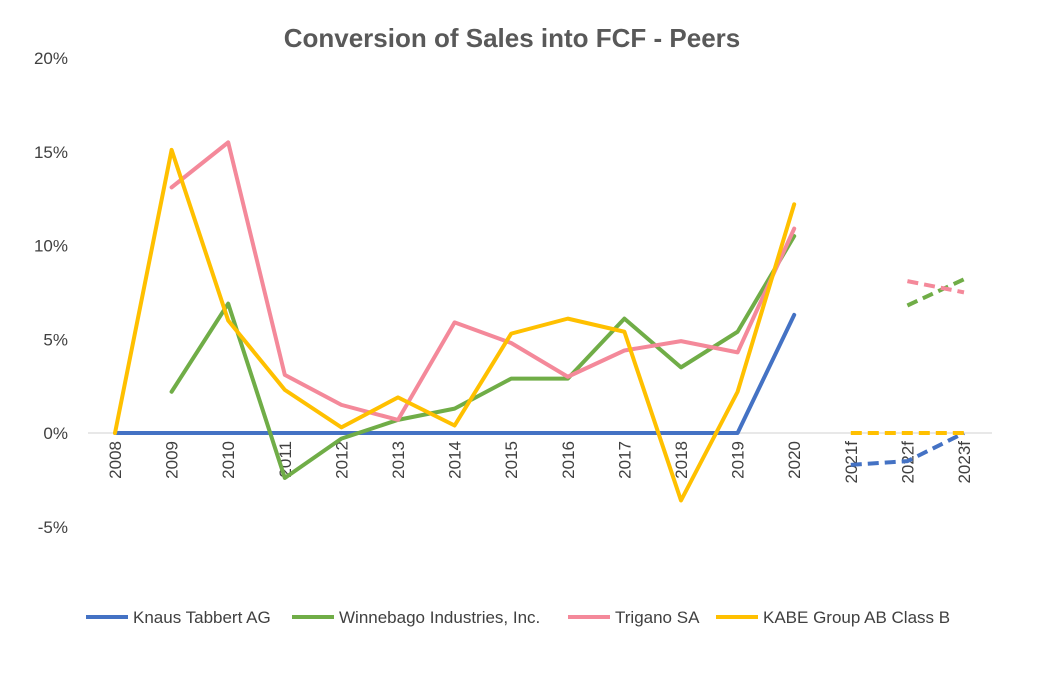  What do you see at coordinates (51, 152) in the screenshot?
I see `y-tick-label: 15%` at bounding box center [51, 152].